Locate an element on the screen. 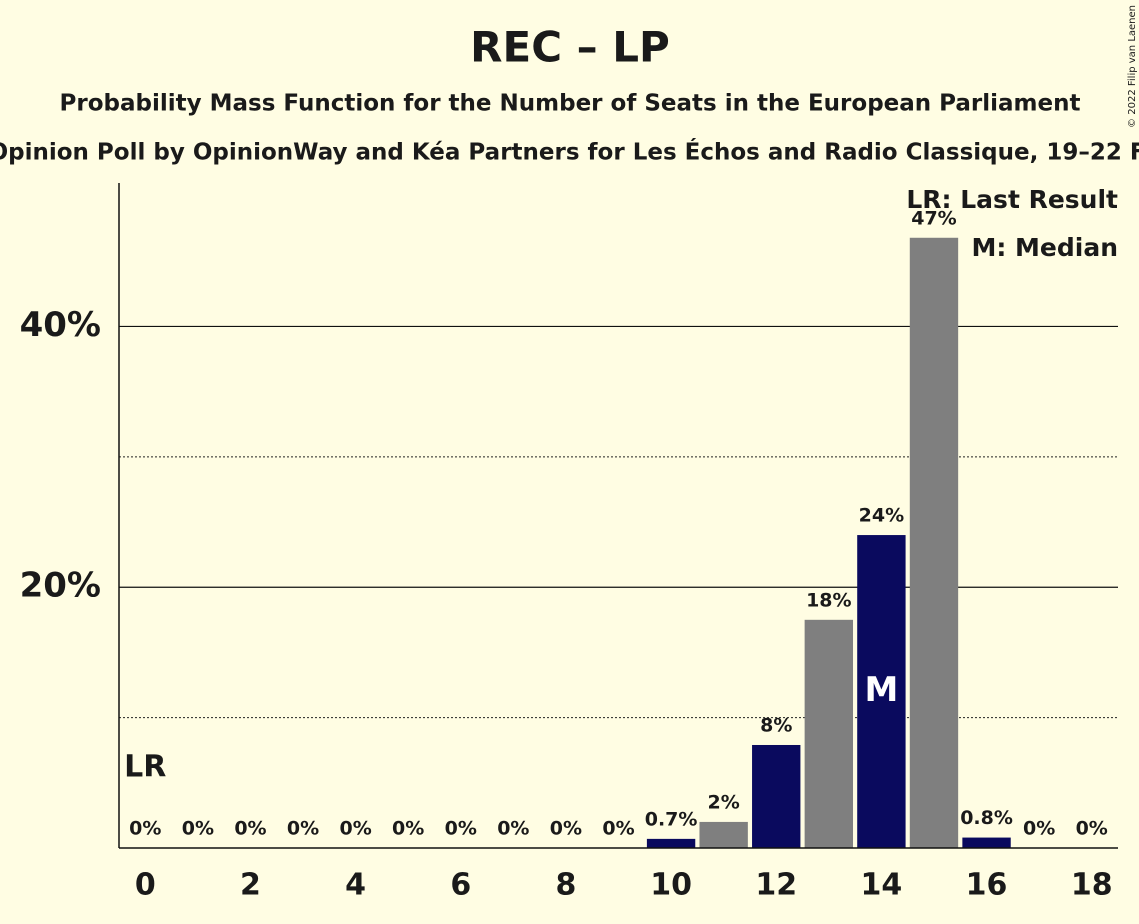 Image resolution: width=1139 pixels, height=924 pixels. value-label: 0.8% is located at coordinates (986, 818).